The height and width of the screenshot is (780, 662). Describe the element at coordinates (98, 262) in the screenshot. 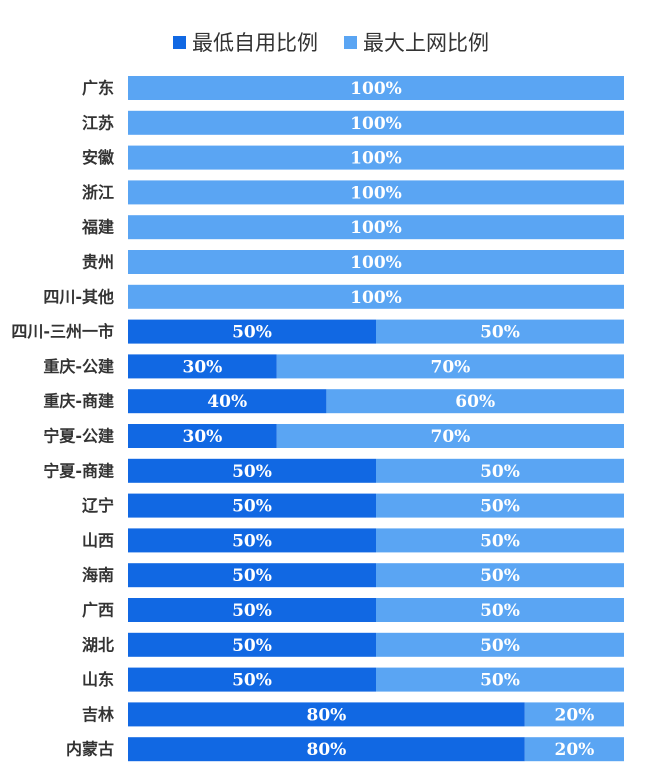

I see `category-label: 贵州` at that location.